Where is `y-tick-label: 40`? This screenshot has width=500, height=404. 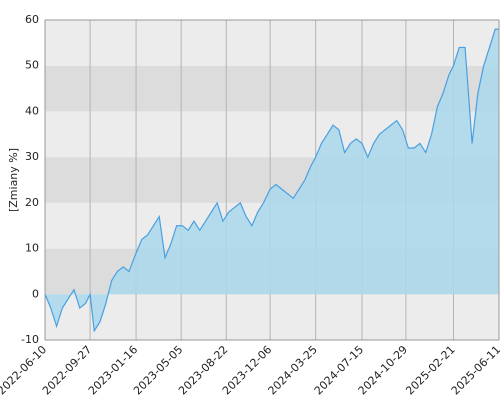
y-tick-label: 40 is located at coordinates (32, 110).